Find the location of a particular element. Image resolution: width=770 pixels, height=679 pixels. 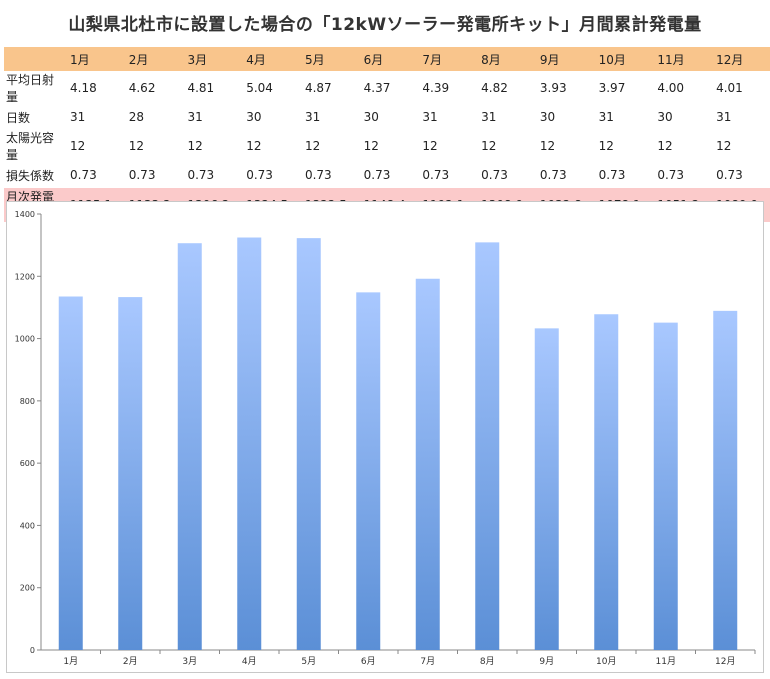

y-tick-label: 1000 is located at coordinates (25, 339).